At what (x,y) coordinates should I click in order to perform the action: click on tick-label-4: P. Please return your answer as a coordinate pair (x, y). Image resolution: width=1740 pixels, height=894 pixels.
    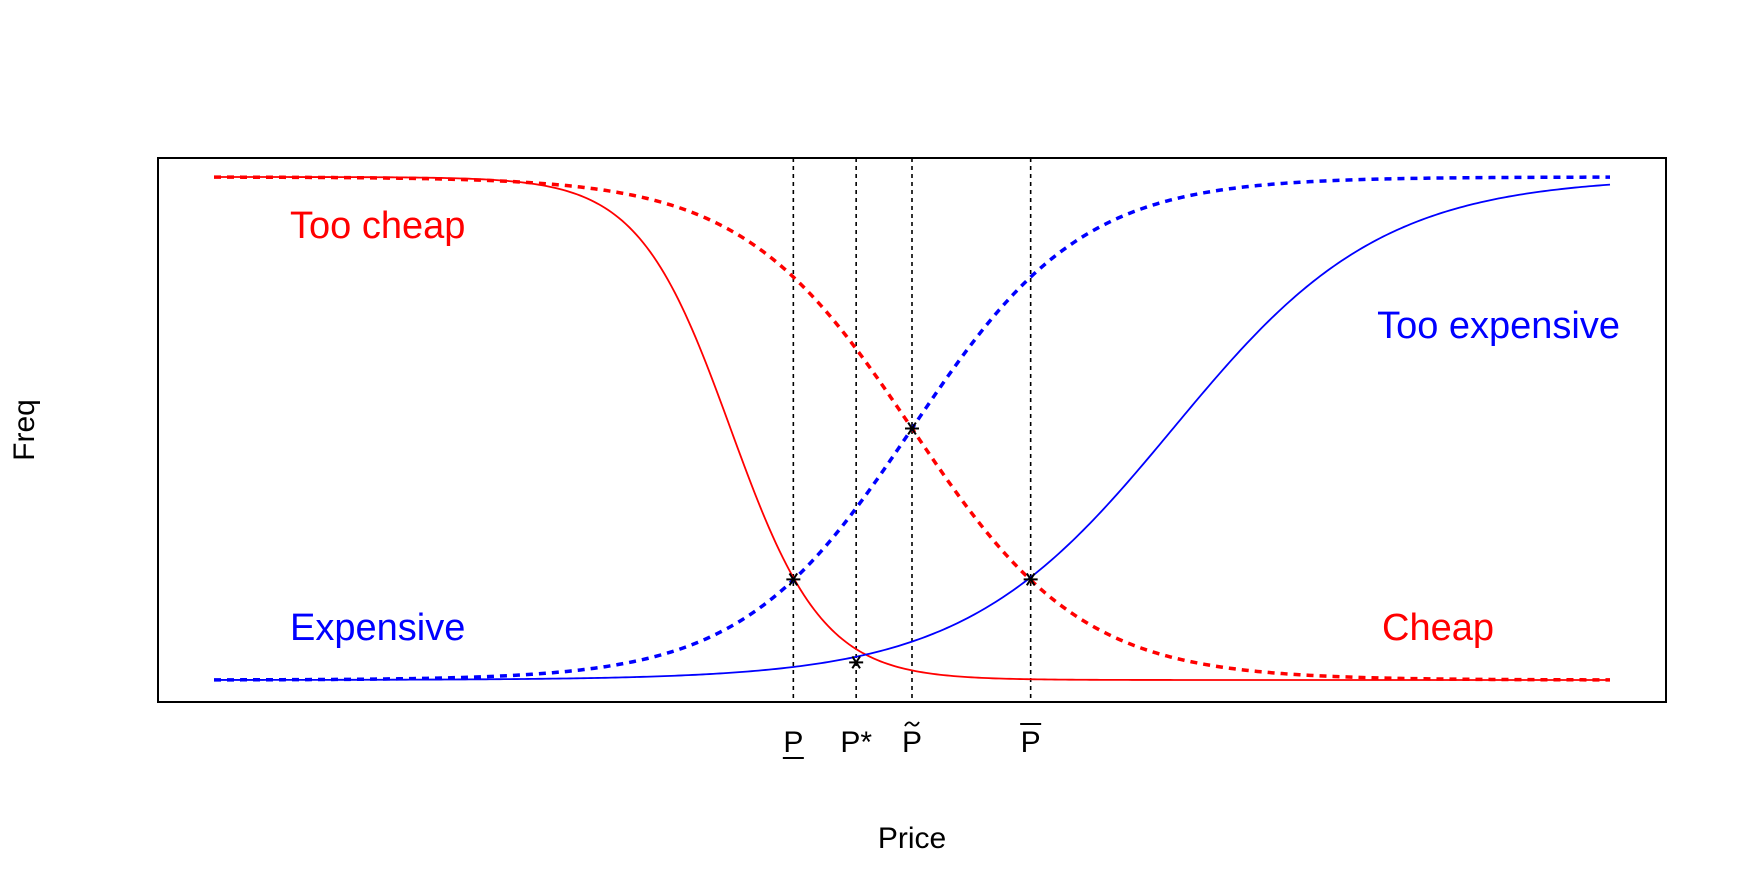
    Looking at the image, I should click on (1031, 742).